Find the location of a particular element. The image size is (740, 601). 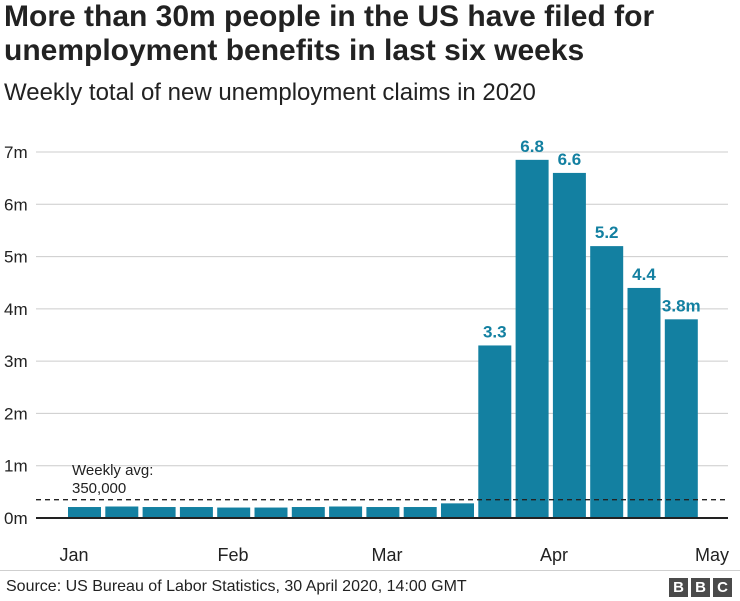

footer-divider is located at coordinates (370, 570).